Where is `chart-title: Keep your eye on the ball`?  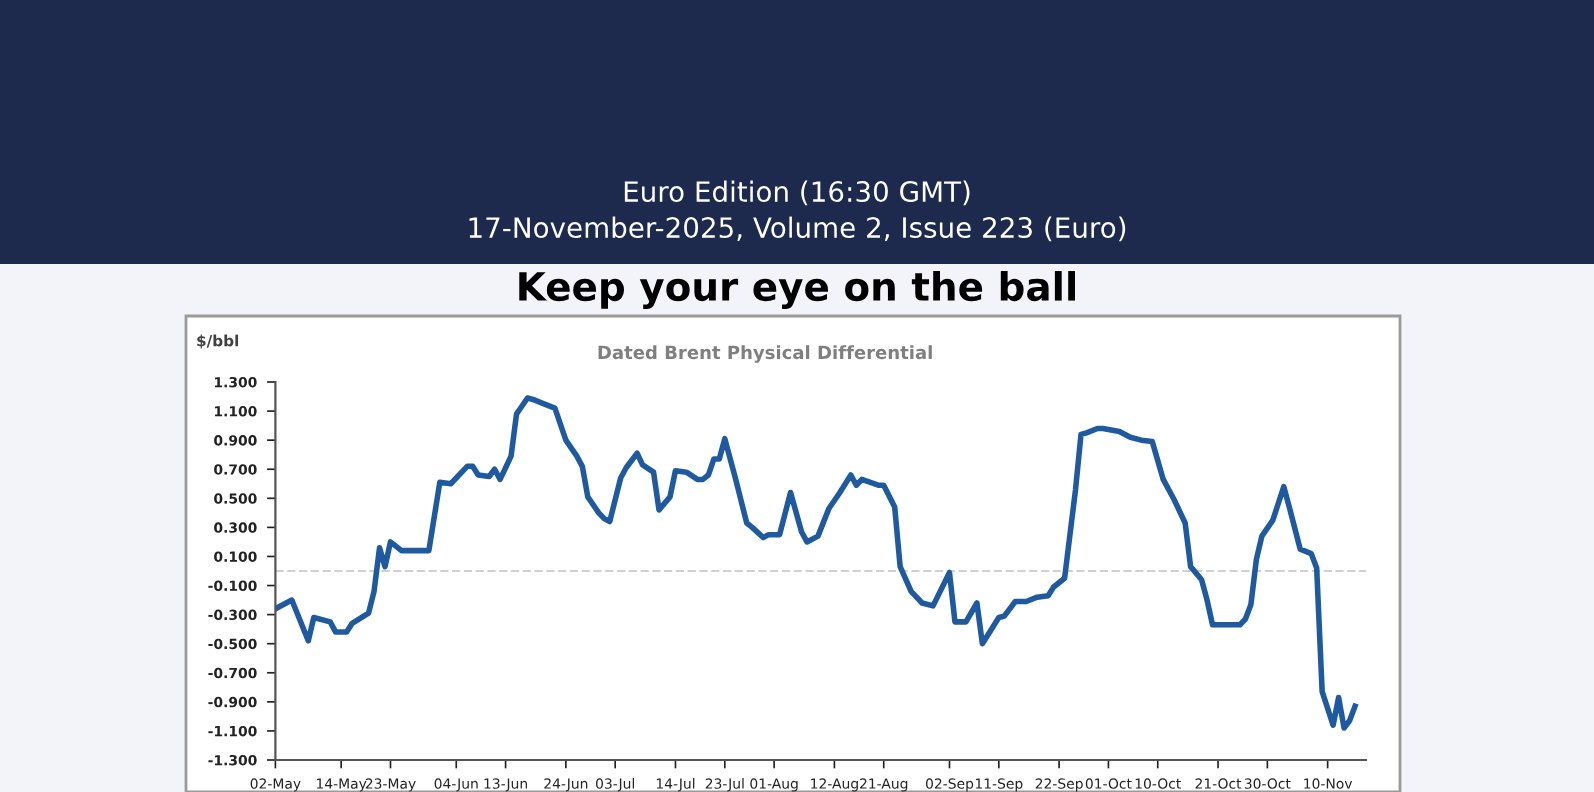
chart-title: Keep your eye on the ball is located at coordinates (797, 290).